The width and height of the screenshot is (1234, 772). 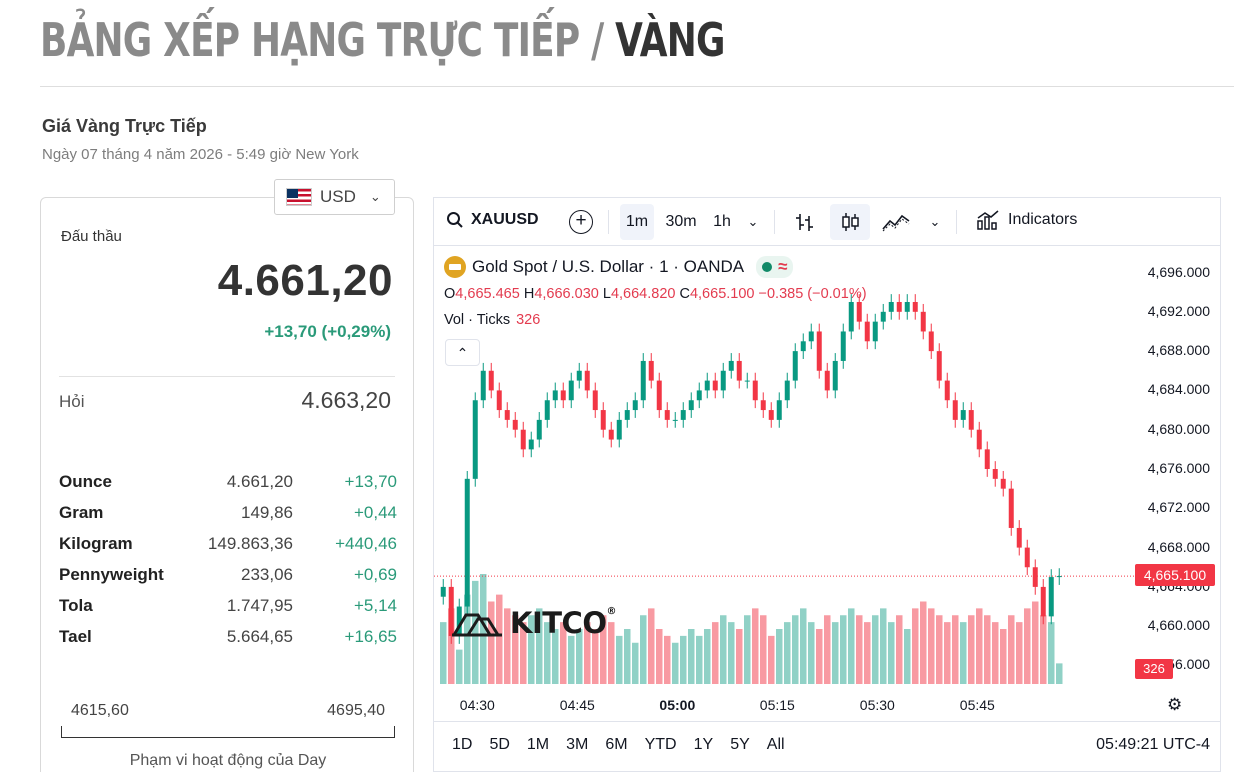 I want to click on indicators-button: Indicators, so click(x=1026, y=220).